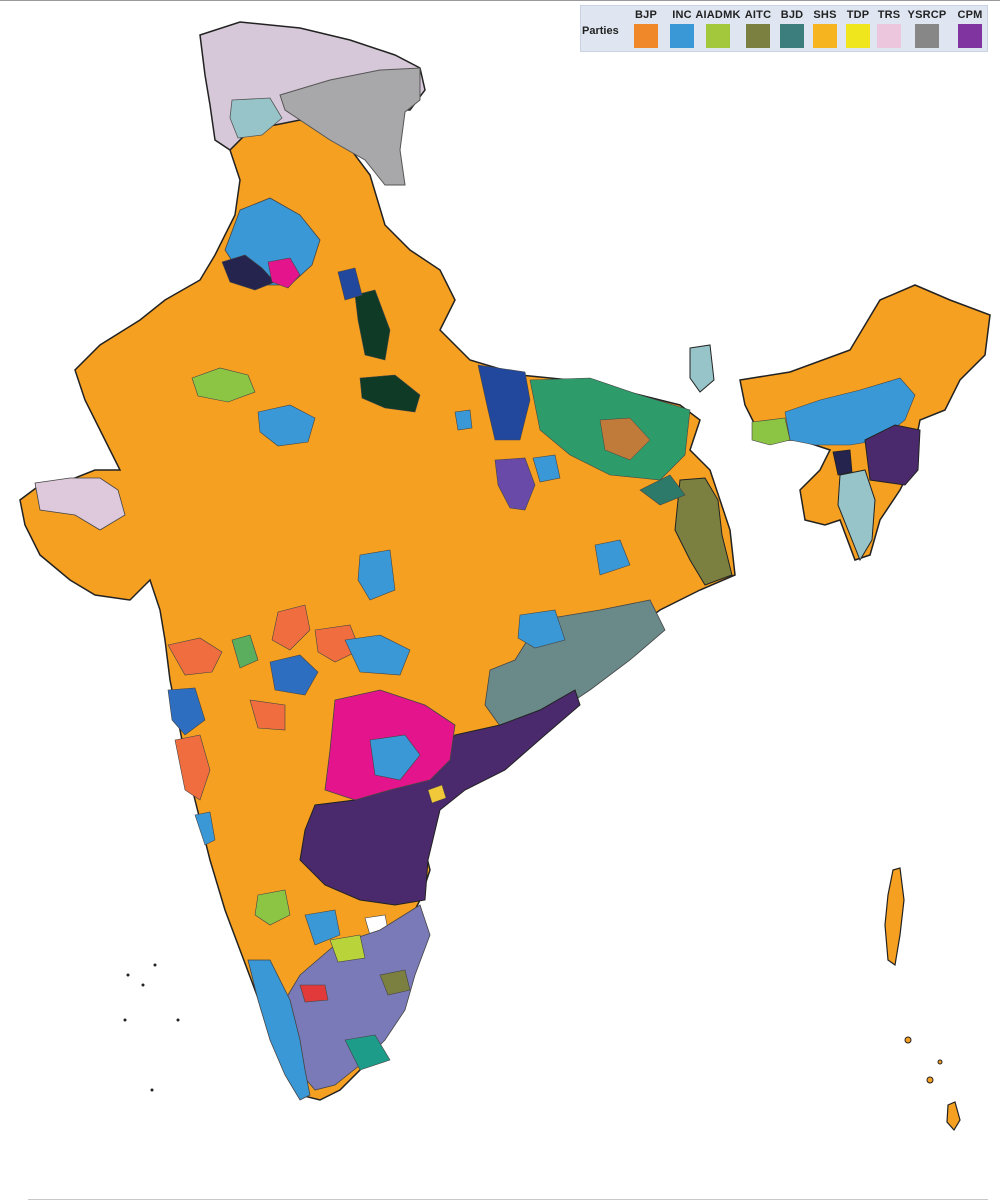  I want to click on region-up-dark-green, so click(390, 393).